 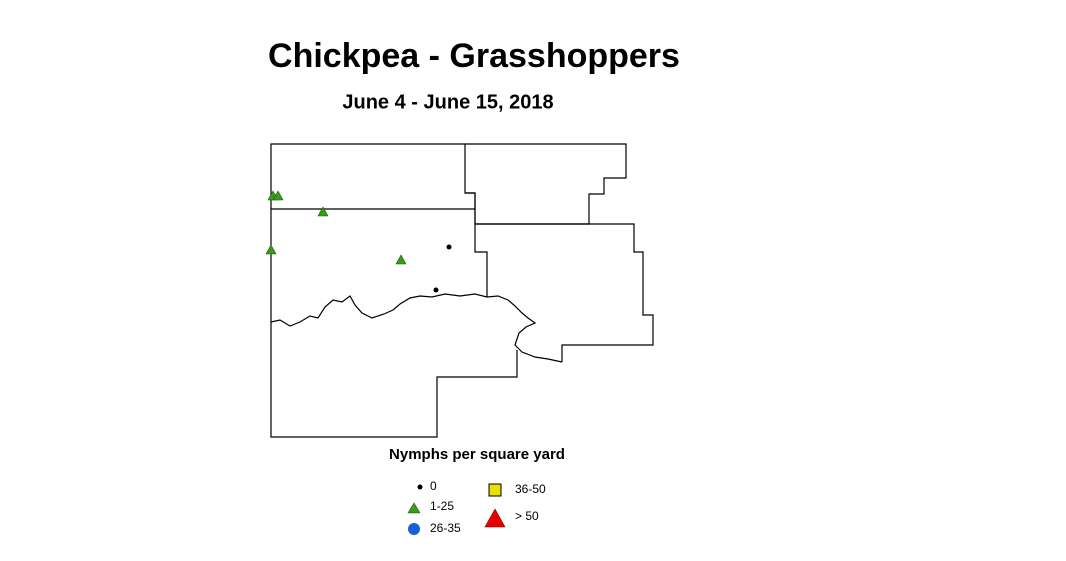 What do you see at coordinates (477, 454) in the screenshot?
I see `legend-title: Nymphs per square yard` at bounding box center [477, 454].